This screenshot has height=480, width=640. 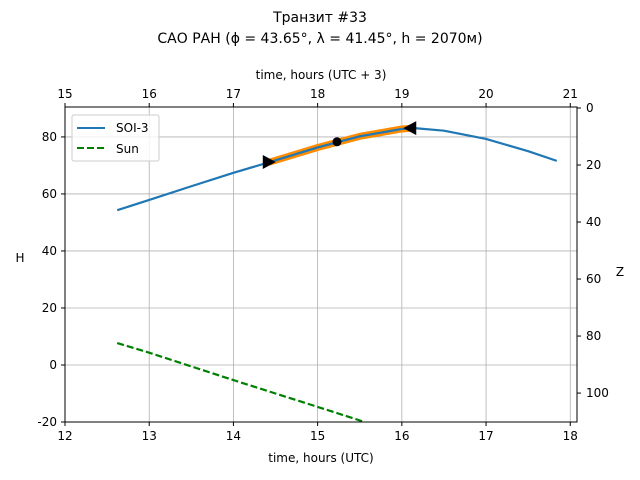 What do you see at coordinates (49, 137) in the screenshot?
I see `y-tick-label: 80` at bounding box center [49, 137].